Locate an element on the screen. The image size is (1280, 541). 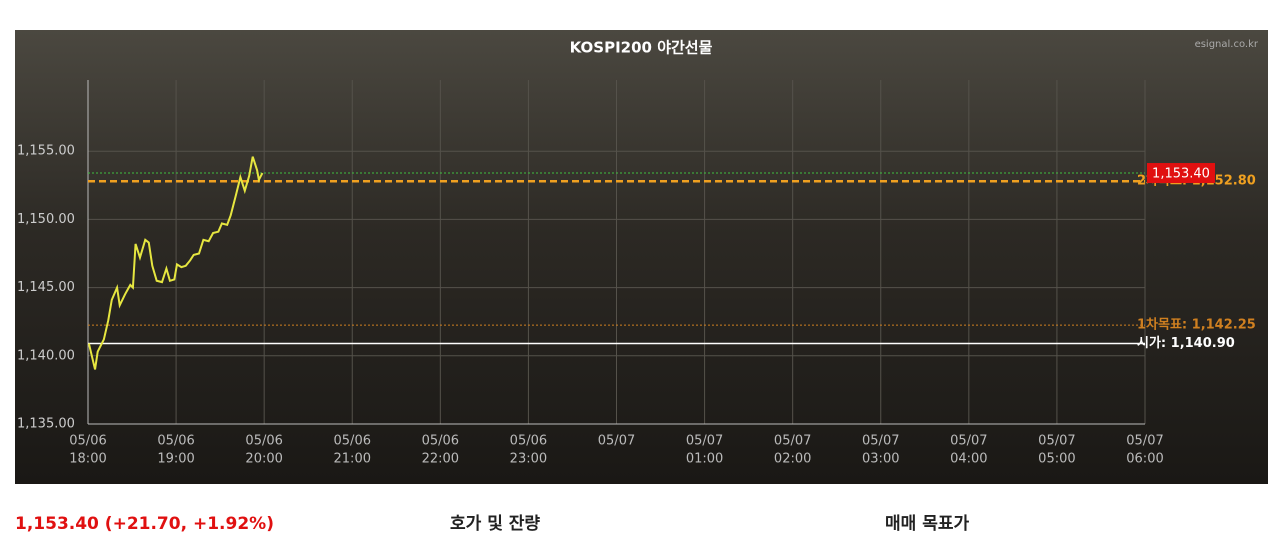
y-tick-label: 1,150.00 is located at coordinates (46, 219).